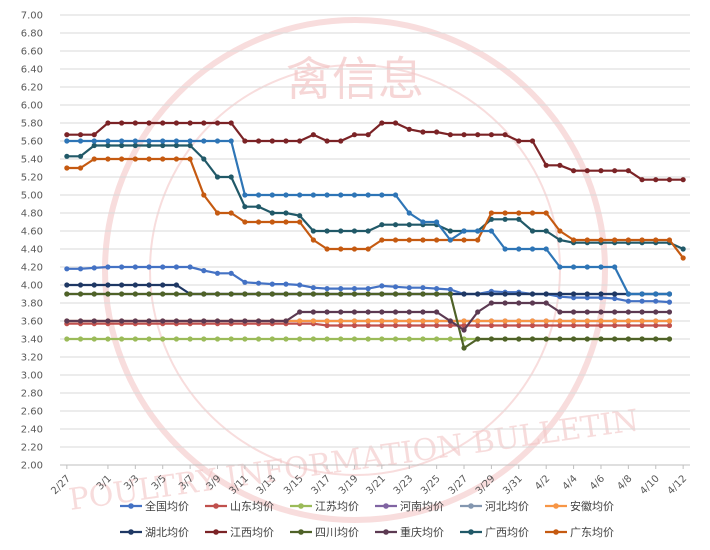 Image resolution: width=710 pixels, height=550 pixels. Describe the element at coordinates (252, 532) in the screenshot. I see `legend-label: 江西均价` at that location.